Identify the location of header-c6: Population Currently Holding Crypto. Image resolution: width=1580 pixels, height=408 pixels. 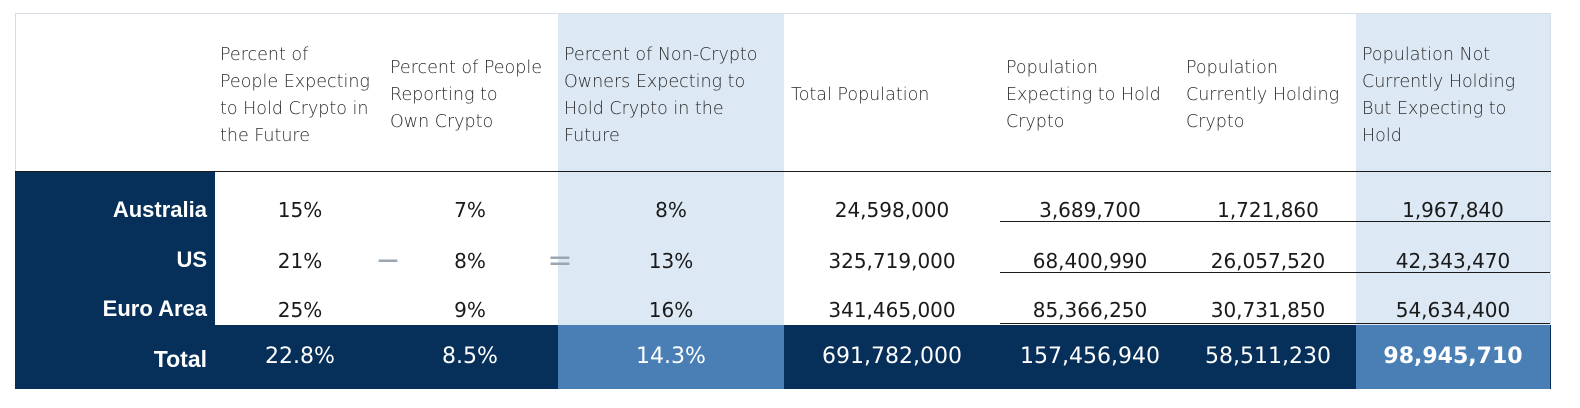
(1263, 95).